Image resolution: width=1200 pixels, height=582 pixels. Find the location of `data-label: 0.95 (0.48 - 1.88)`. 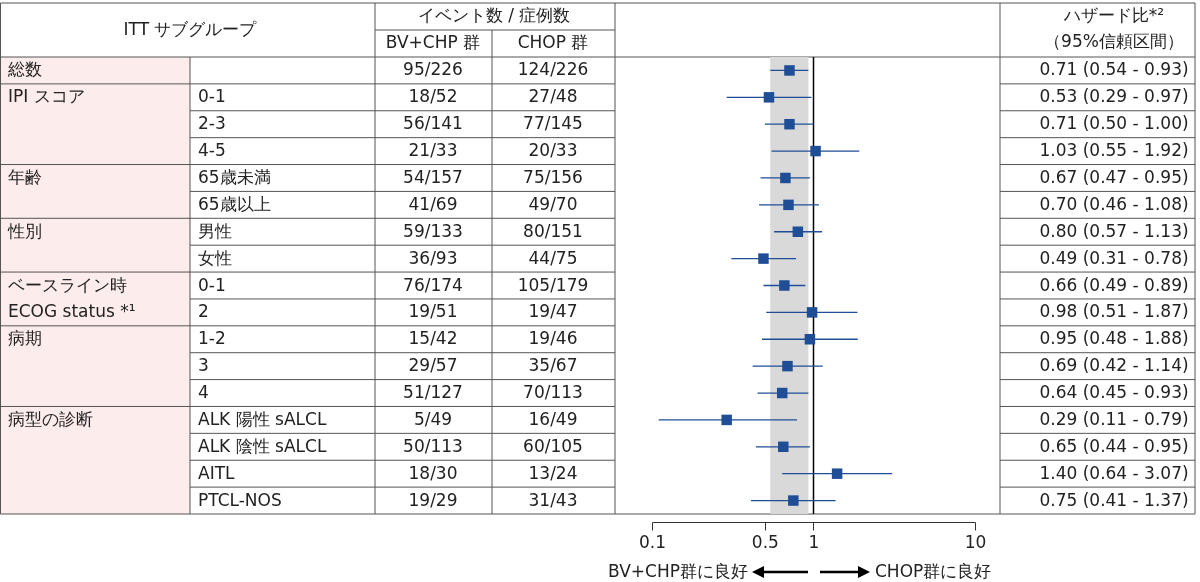

data-label: 0.95 (0.48 - 1.88) is located at coordinates (1114, 338).